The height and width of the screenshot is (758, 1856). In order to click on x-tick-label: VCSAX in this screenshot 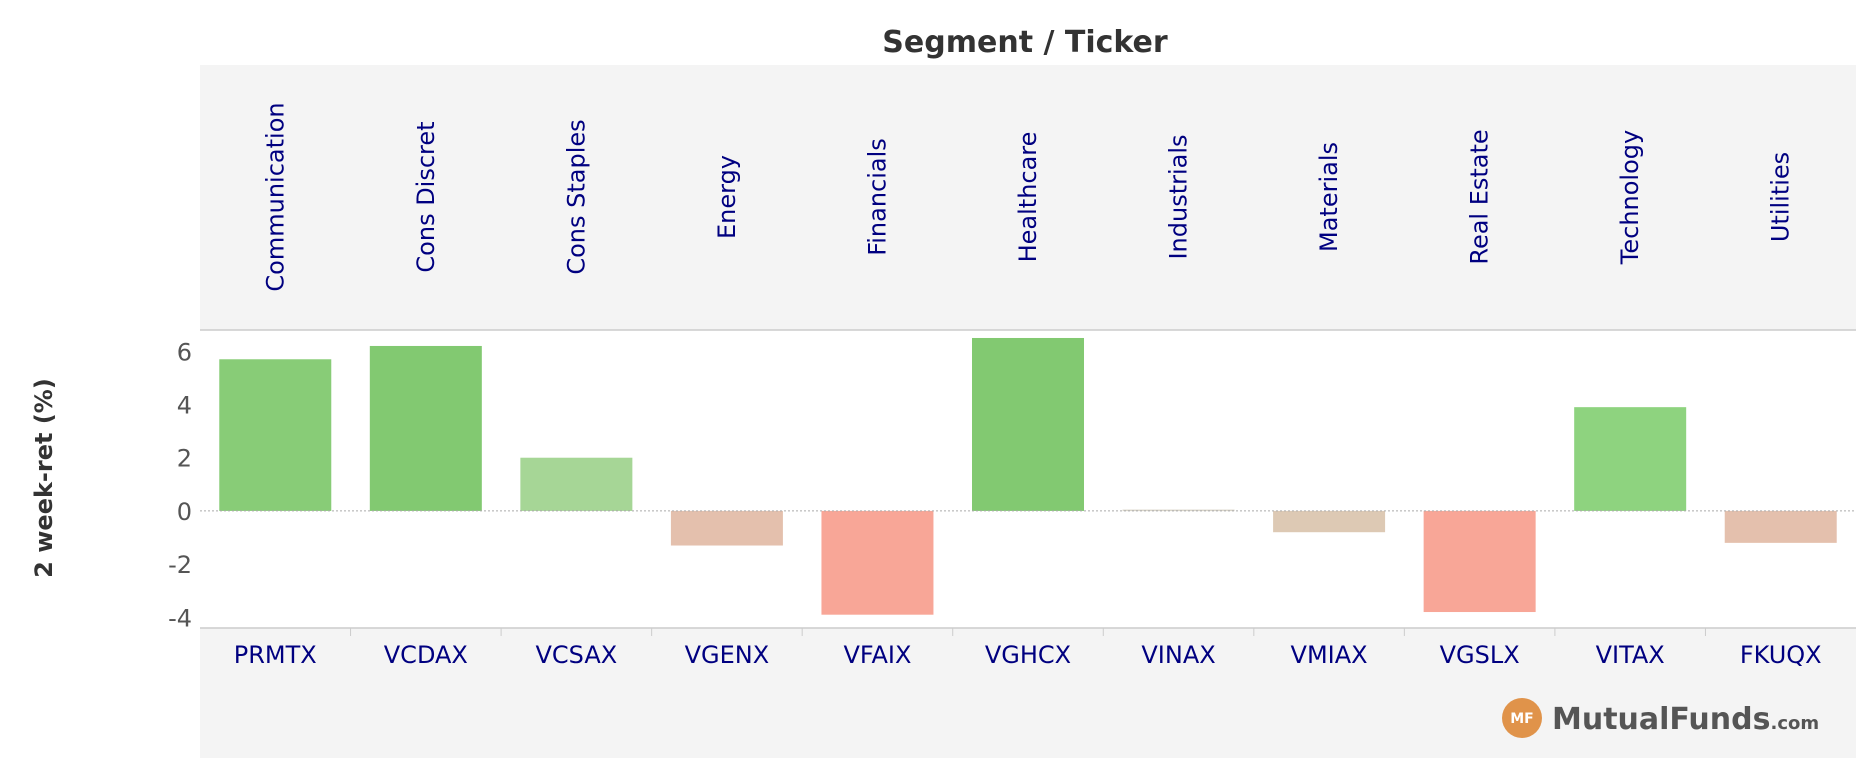, I will do `click(577, 655)`.